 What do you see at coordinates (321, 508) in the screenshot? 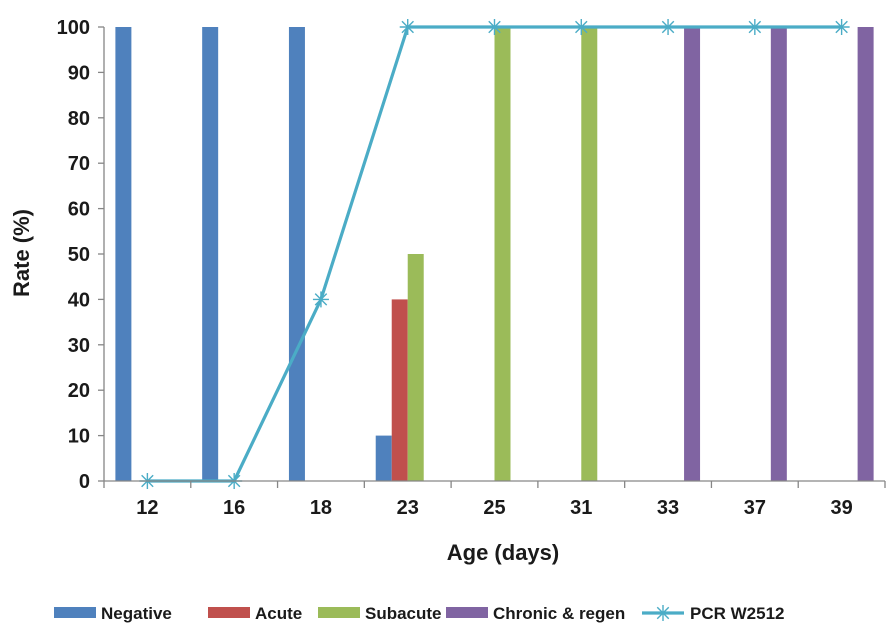
I see `x-tick-label: 18` at bounding box center [321, 508].